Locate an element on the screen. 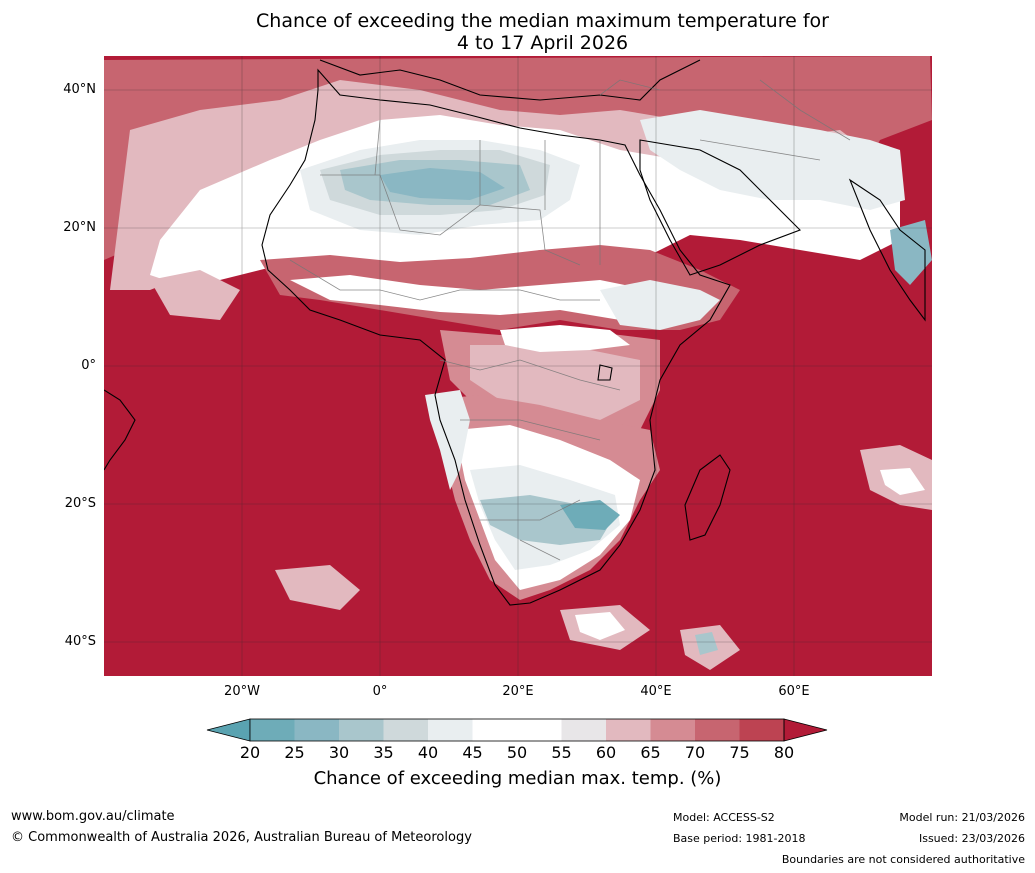 The height and width of the screenshot is (873, 1035). colorbar-tick-label: 30 is located at coordinates (339, 752).